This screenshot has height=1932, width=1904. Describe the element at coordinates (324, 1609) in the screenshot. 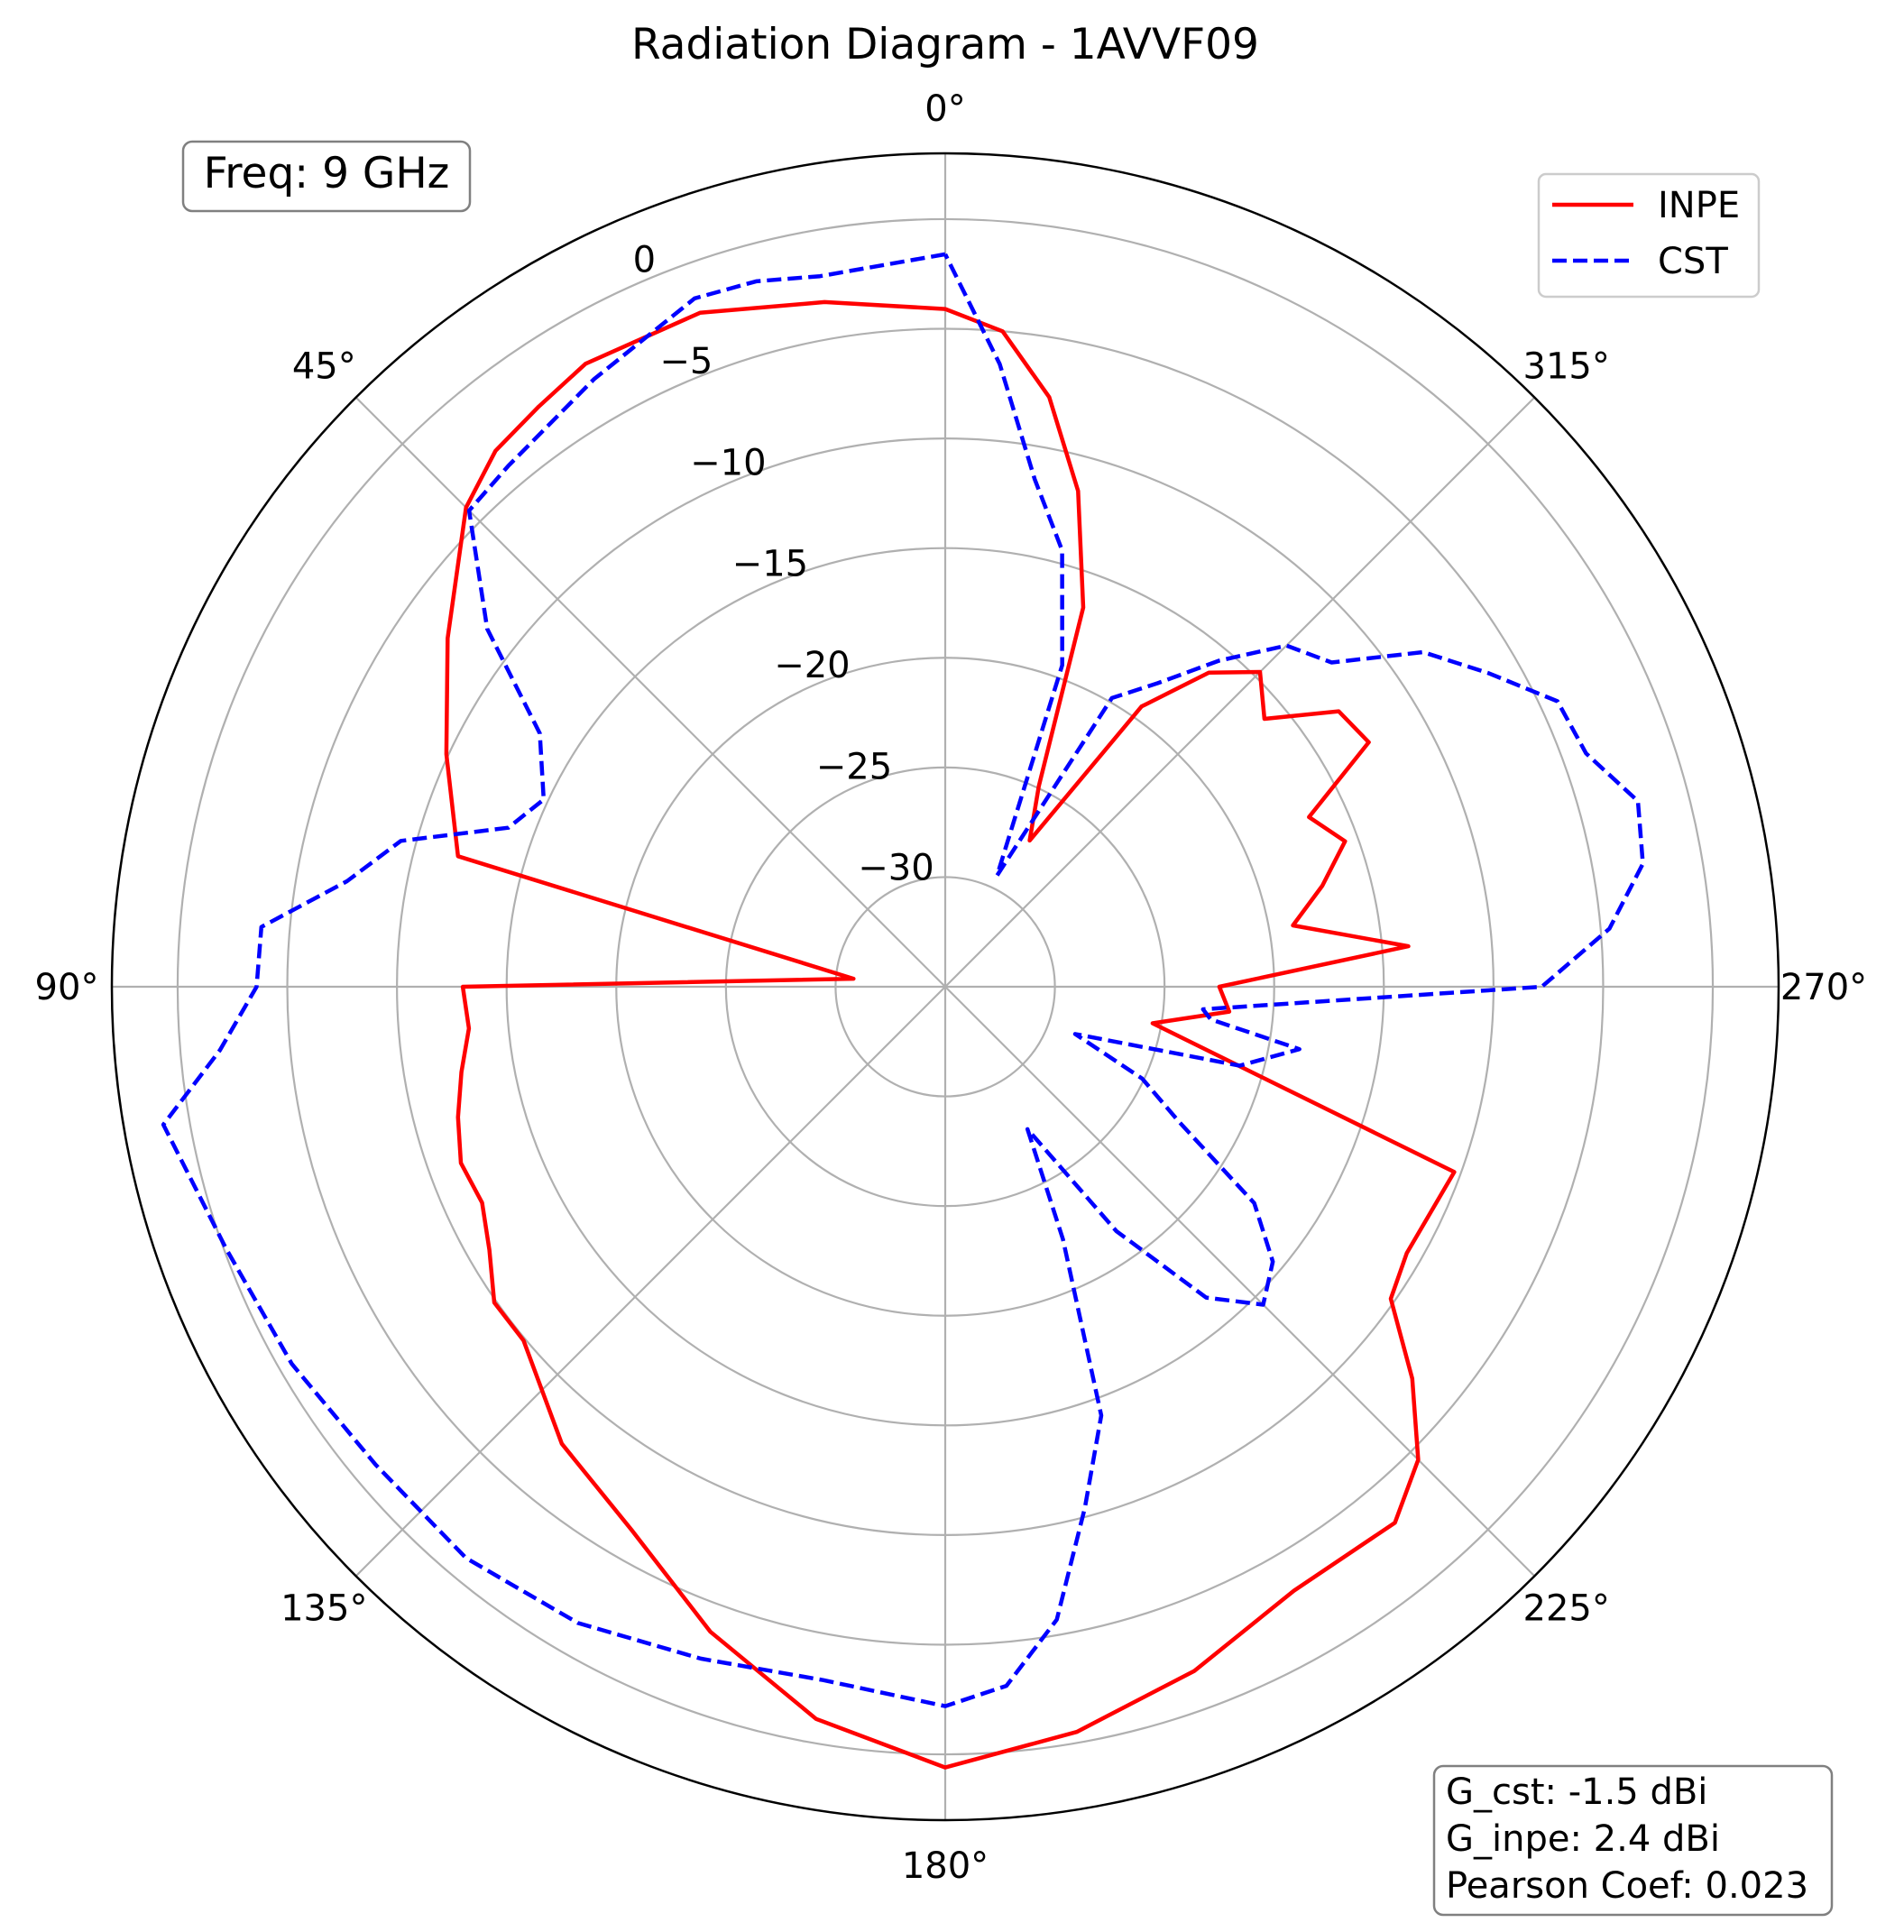

I see `angular-tick-label: 135°` at that location.